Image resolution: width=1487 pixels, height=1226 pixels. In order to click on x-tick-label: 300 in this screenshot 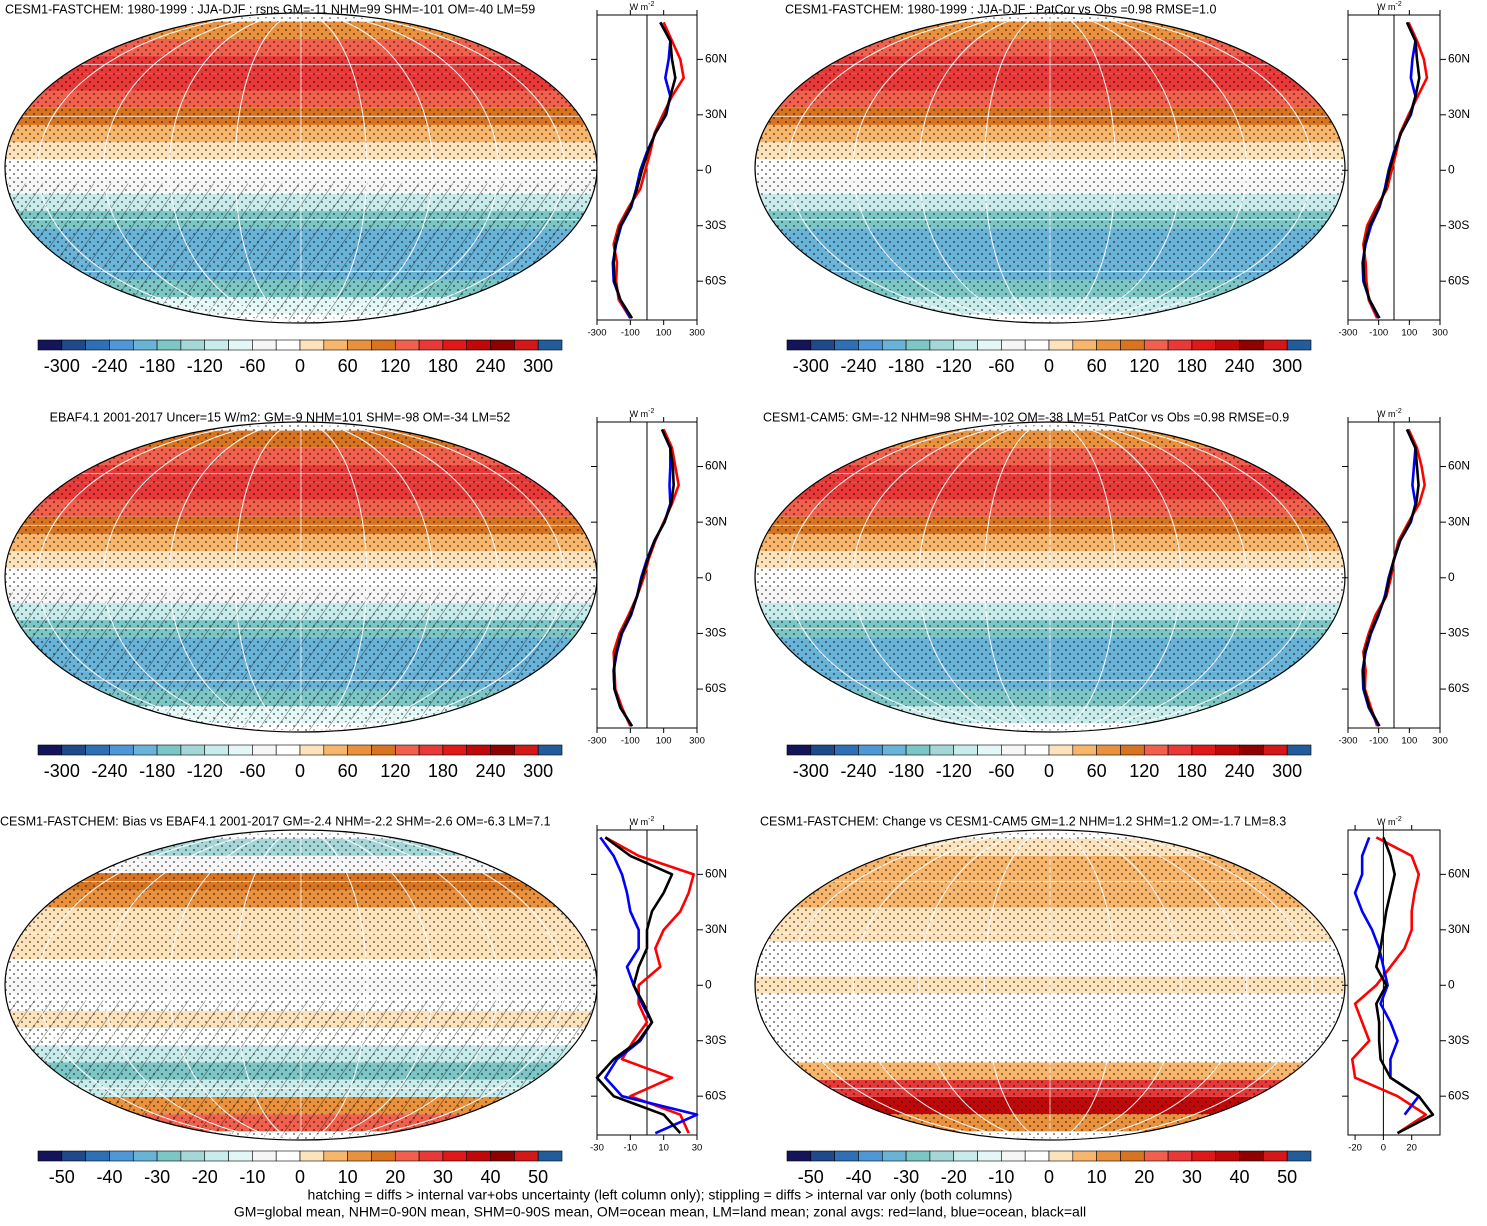, I will do `click(697, 741)`.